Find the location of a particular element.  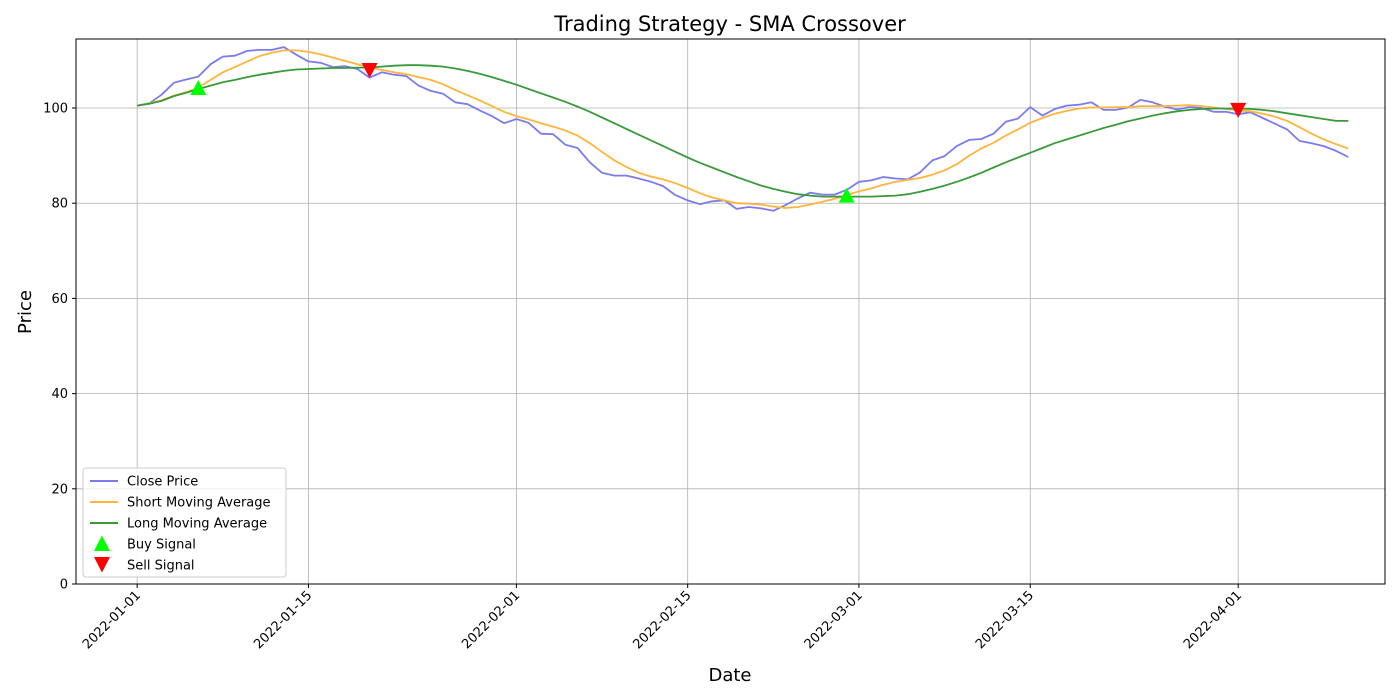

legend-buy-marker is located at coordinates (102, 543).